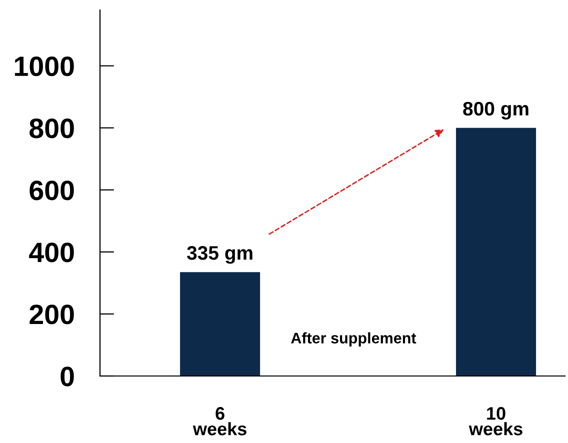 The width and height of the screenshot is (568, 443). I want to click on y-tick-label: 400, so click(51, 252).